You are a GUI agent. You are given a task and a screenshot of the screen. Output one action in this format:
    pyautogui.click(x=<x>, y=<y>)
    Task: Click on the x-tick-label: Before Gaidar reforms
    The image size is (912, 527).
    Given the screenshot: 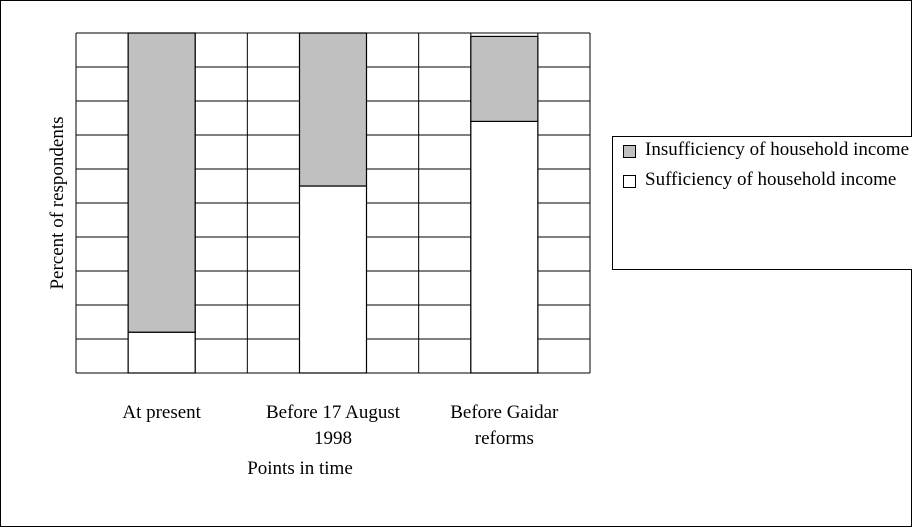 What is the action you would take?
    pyautogui.click(x=504, y=425)
    